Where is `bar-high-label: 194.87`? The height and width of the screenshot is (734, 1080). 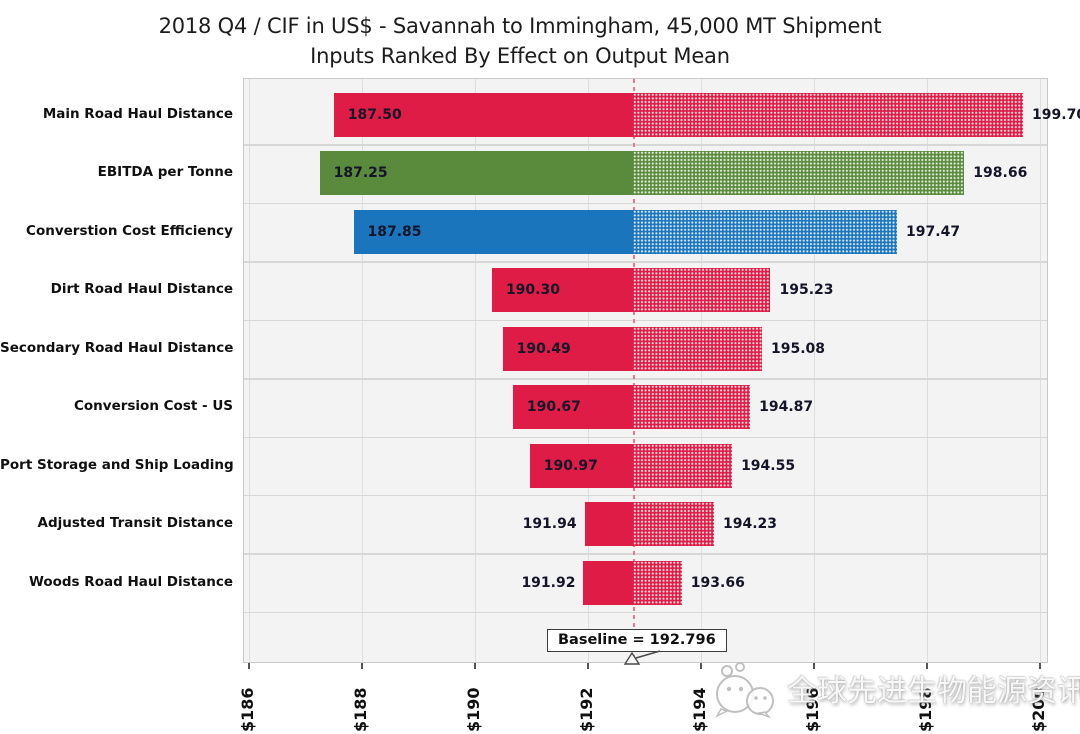 bar-high-label: 194.87 is located at coordinates (786, 407).